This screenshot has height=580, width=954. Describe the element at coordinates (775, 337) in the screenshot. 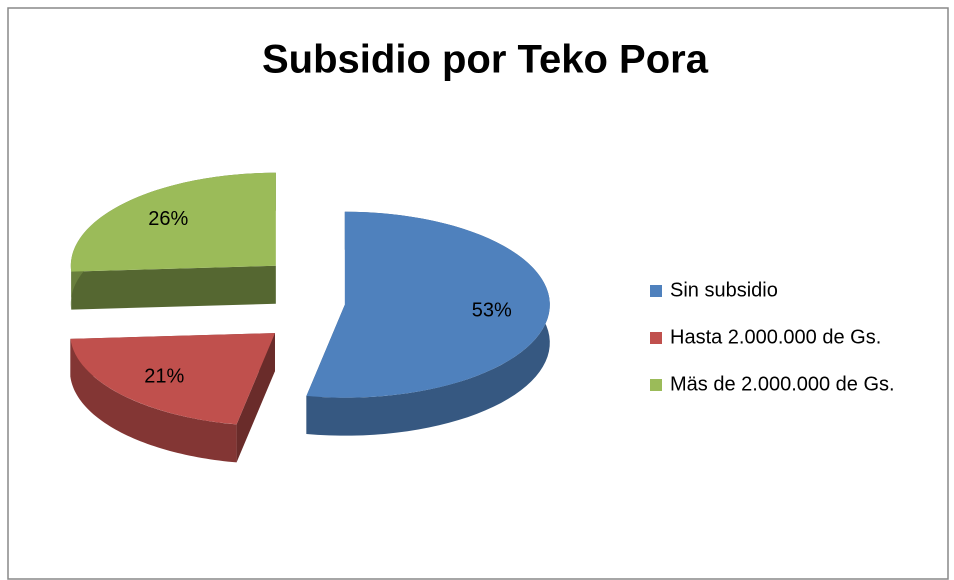

I see `legend-label: Hasta 2.000.000 de Gs.` at that location.